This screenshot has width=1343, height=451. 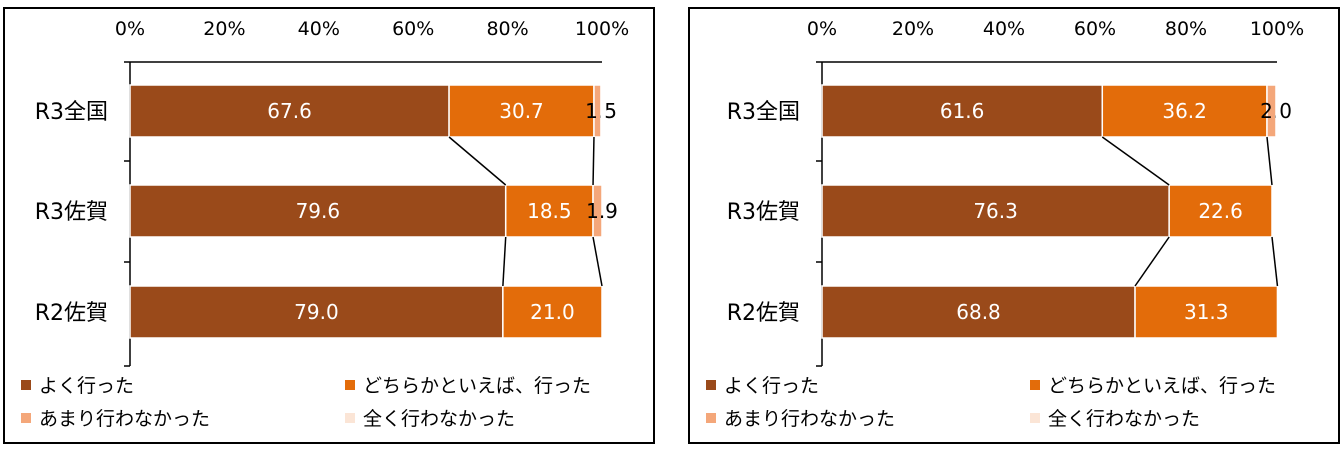 I want to click on data-label: 31.3, so click(x=1206, y=312).